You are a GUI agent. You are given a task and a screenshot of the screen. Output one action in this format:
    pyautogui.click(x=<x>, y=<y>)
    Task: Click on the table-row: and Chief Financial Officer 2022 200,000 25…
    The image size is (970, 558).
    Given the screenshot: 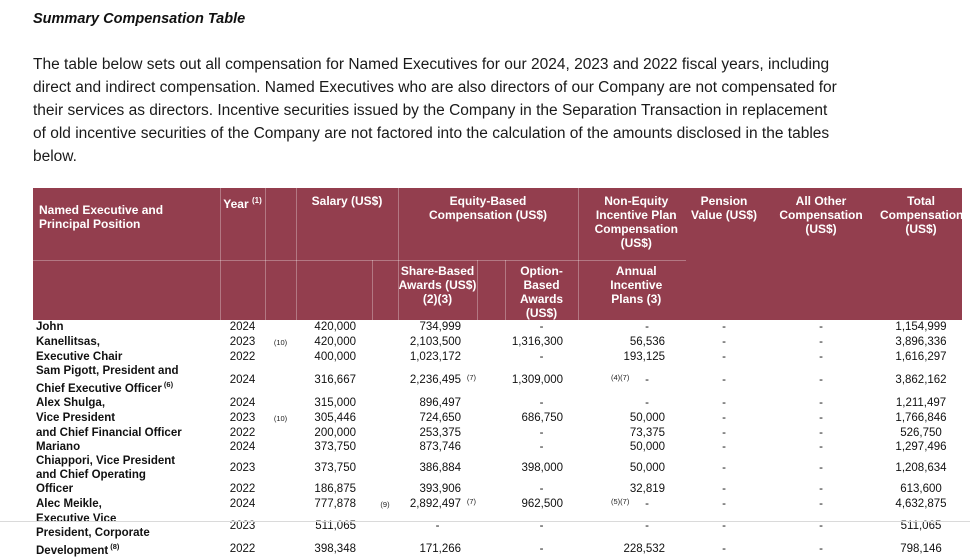 What is the action you would take?
    pyautogui.click(x=497, y=433)
    